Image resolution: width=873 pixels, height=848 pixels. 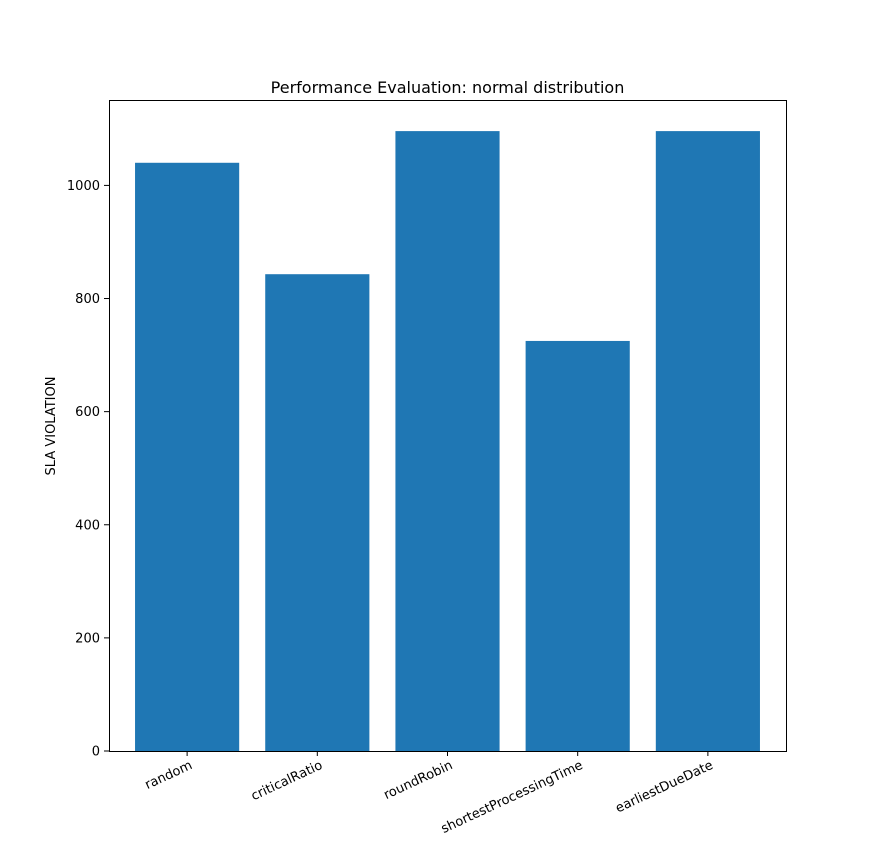 I want to click on y-tick-label: 400, so click(x=87, y=525).